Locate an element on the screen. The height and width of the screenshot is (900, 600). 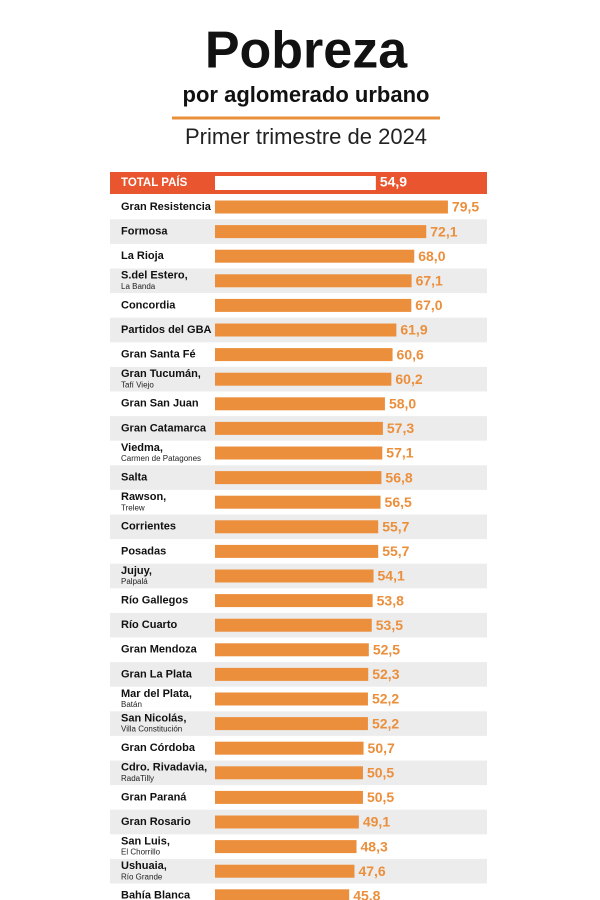
value-label: 47,6 is located at coordinates (371, 871).